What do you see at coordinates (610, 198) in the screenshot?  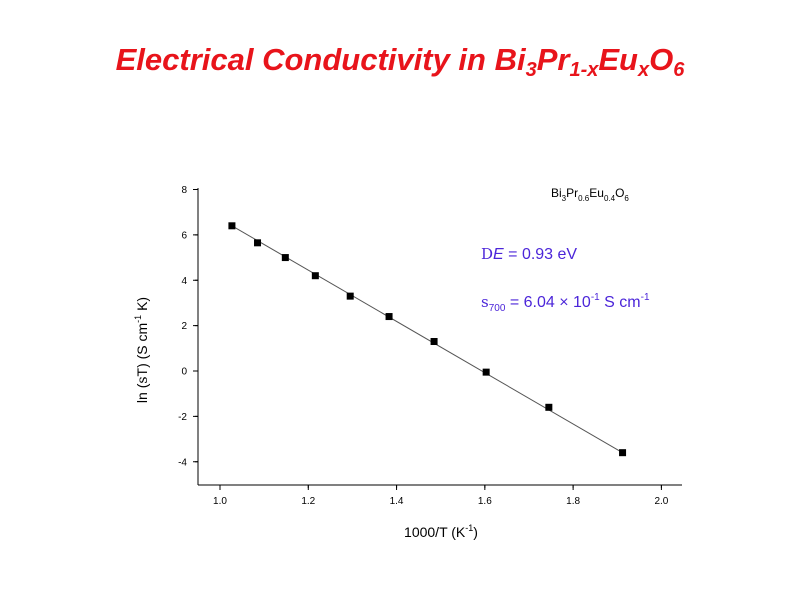 I see `sample-formula-subscript: 0.4` at bounding box center [610, 198].